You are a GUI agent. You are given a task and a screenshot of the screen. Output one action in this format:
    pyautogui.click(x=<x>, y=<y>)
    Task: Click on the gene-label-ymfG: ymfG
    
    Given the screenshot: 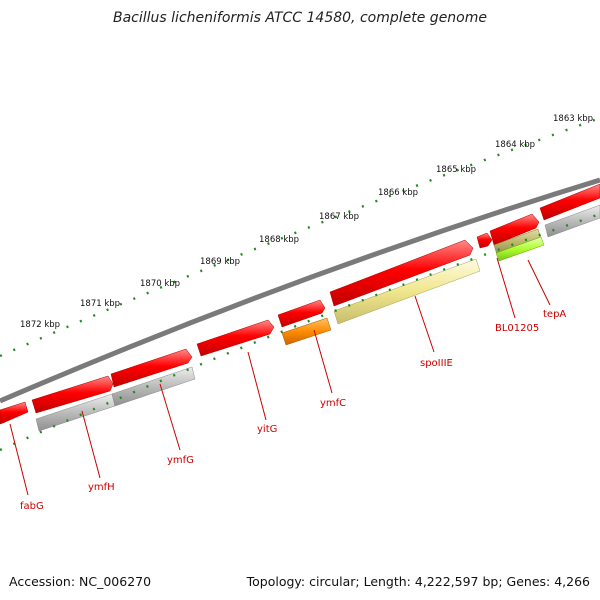 What is the action you would take?
    pyautogui.click(x=180, y=460)
    